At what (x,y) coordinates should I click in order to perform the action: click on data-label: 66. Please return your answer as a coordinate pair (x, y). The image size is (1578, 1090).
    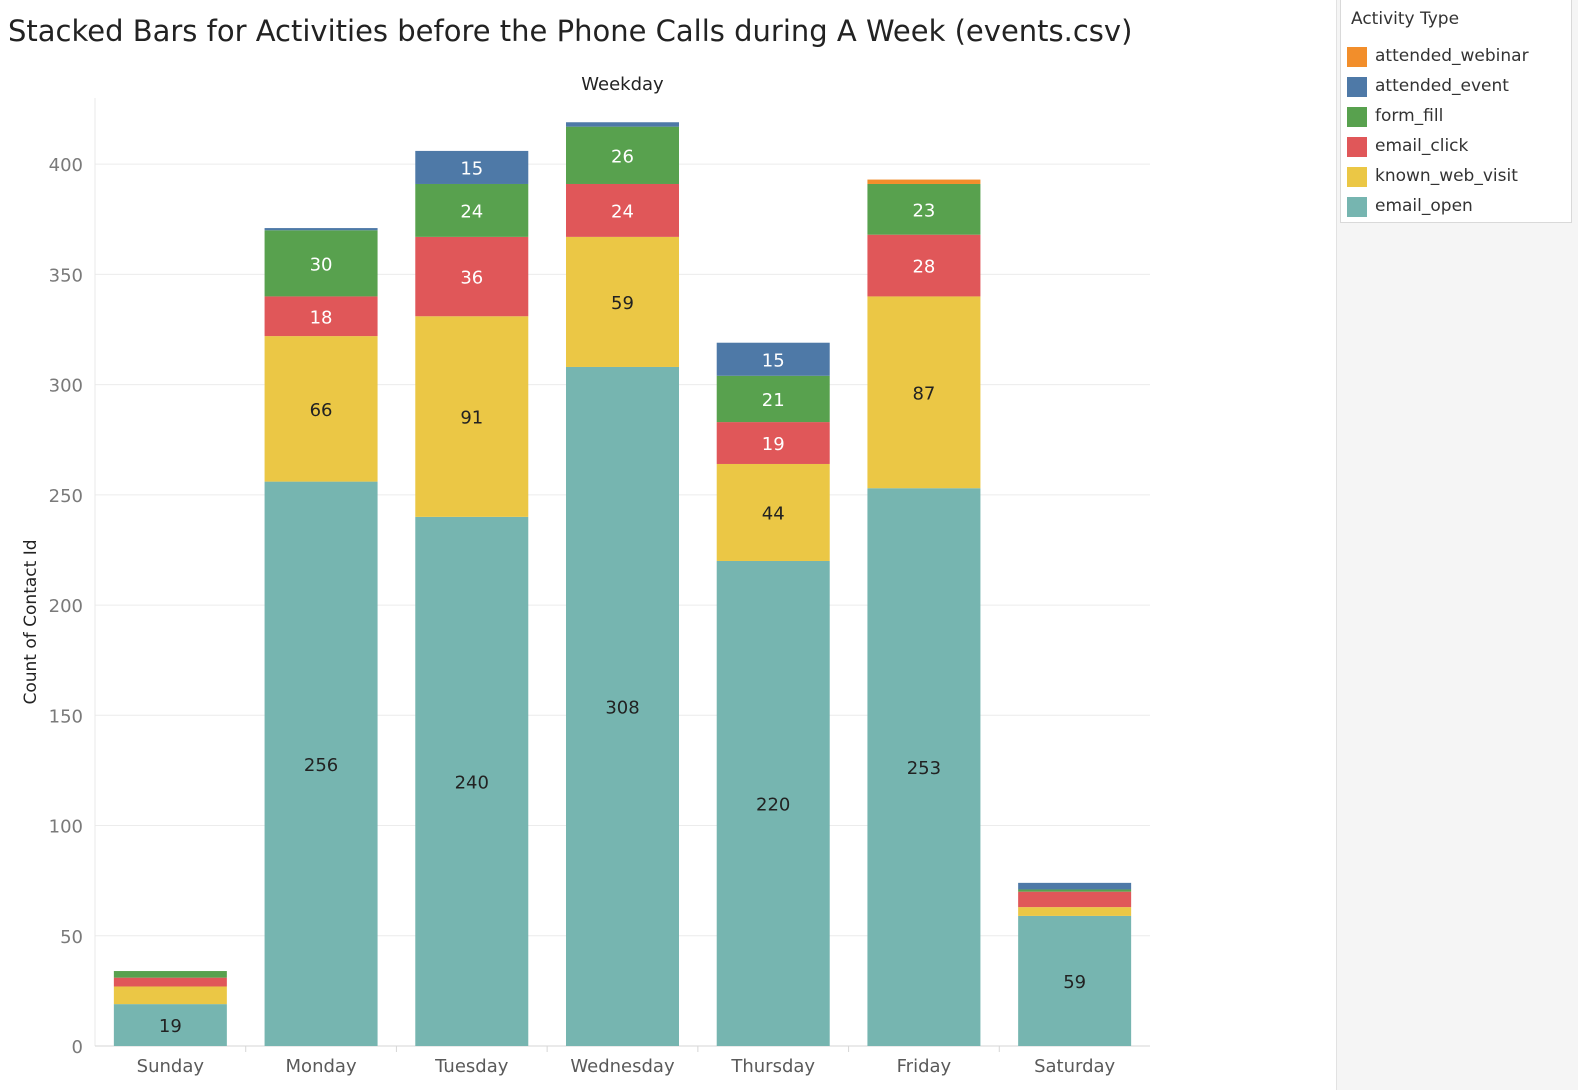
    Looking at the image, I should click on (321, 410).